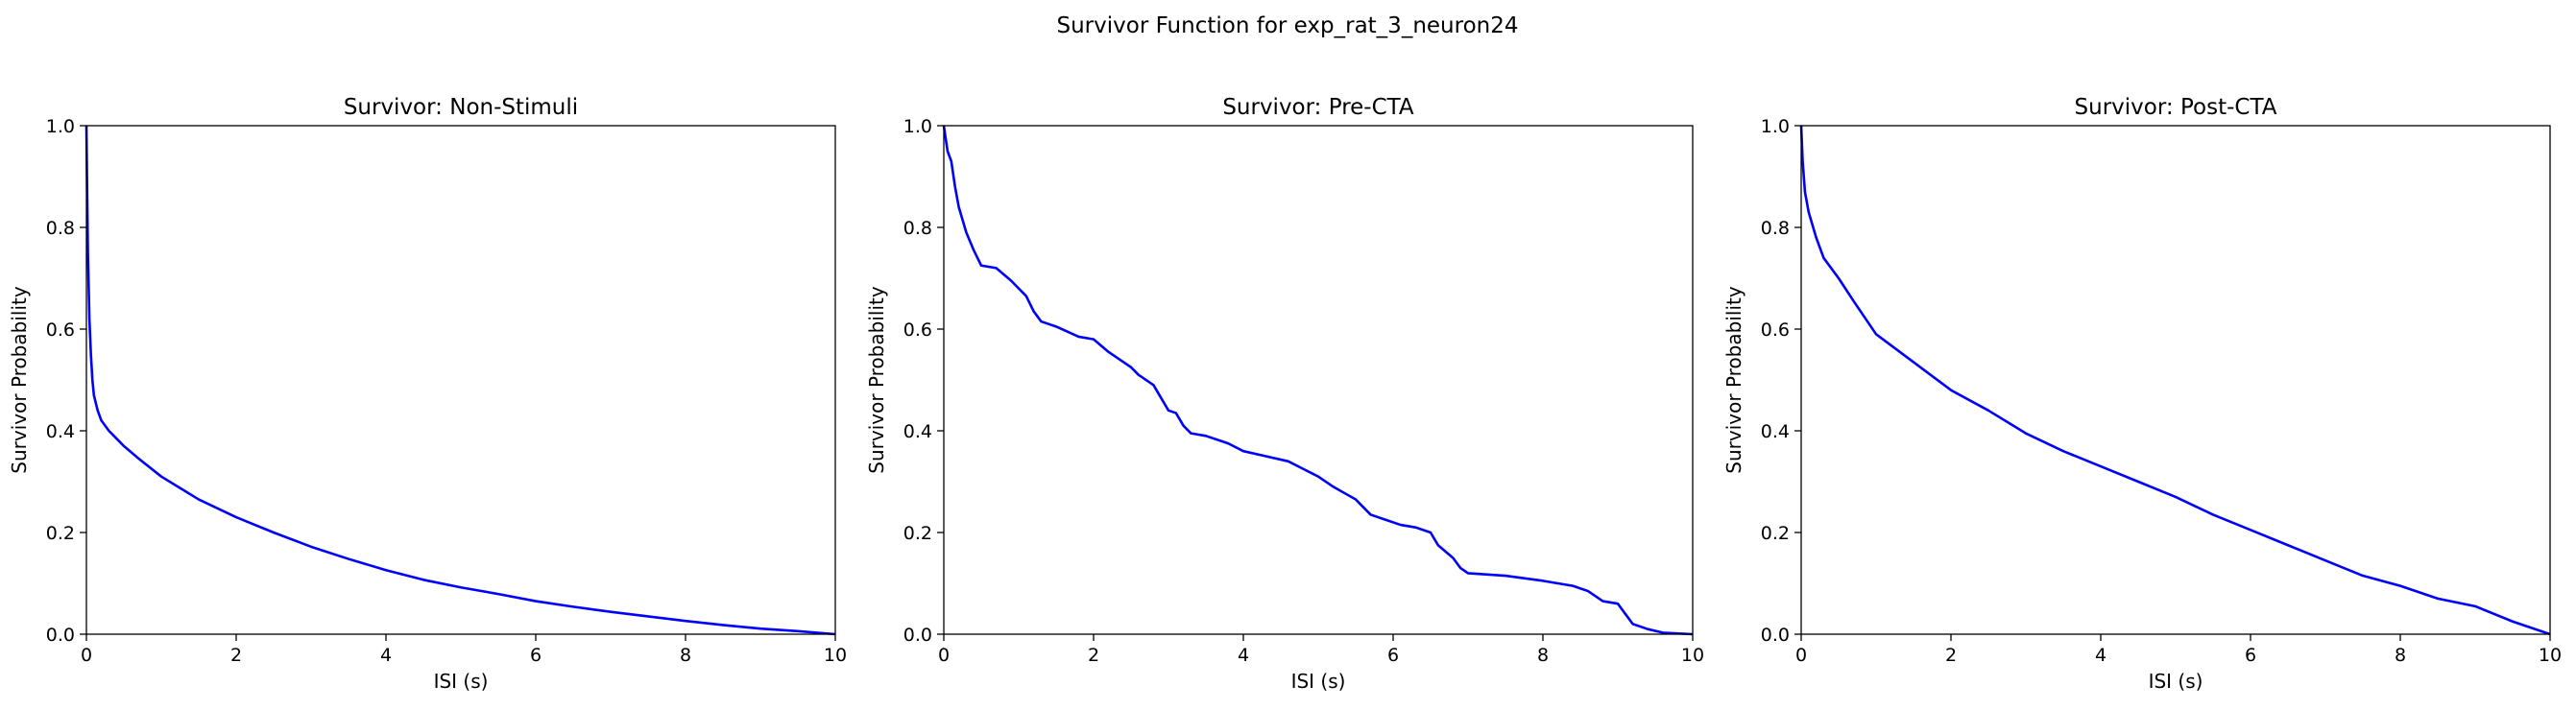 This screenshot has width=2576, height=710. What do you see at coordinates (1318, 107) in the screenshot?
I see `chart-title: Survivor: Pre-CTA` at bounding box center [1318, 107].